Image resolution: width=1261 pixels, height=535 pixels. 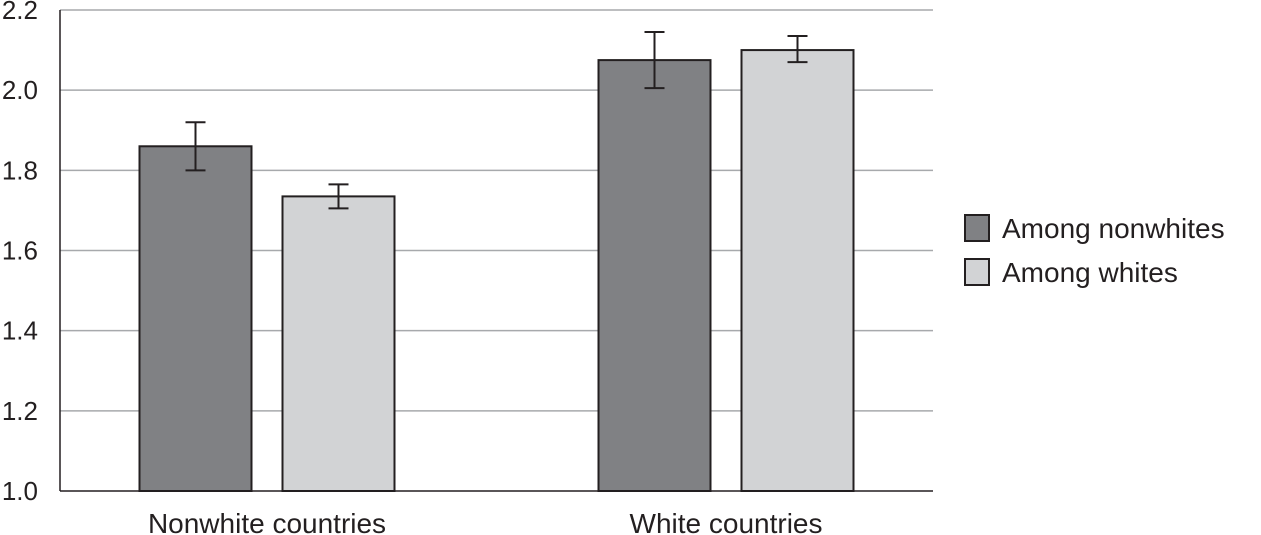 I want to click on category-labels: Nonwhite countries White countries, so click(x=485, y=521).